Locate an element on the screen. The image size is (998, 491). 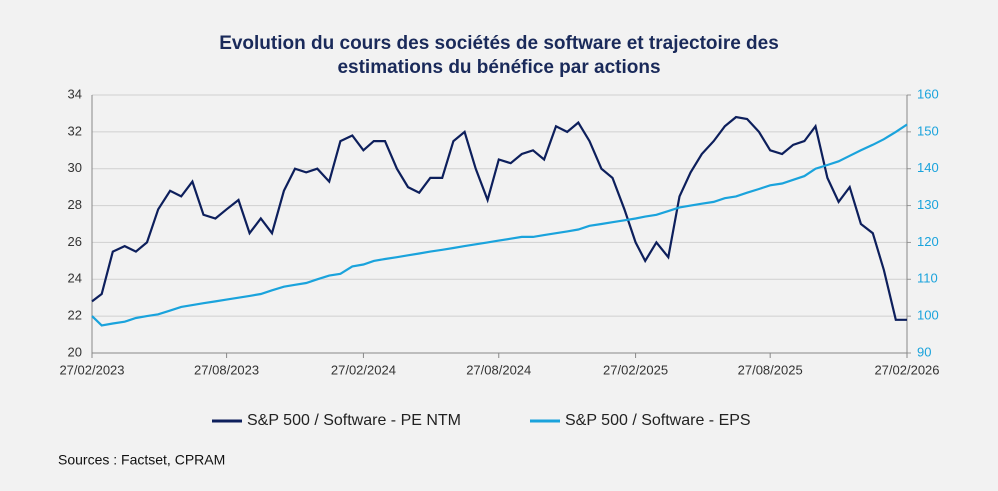
y2-tick-label: 140 is located at coordinates (928, 167).